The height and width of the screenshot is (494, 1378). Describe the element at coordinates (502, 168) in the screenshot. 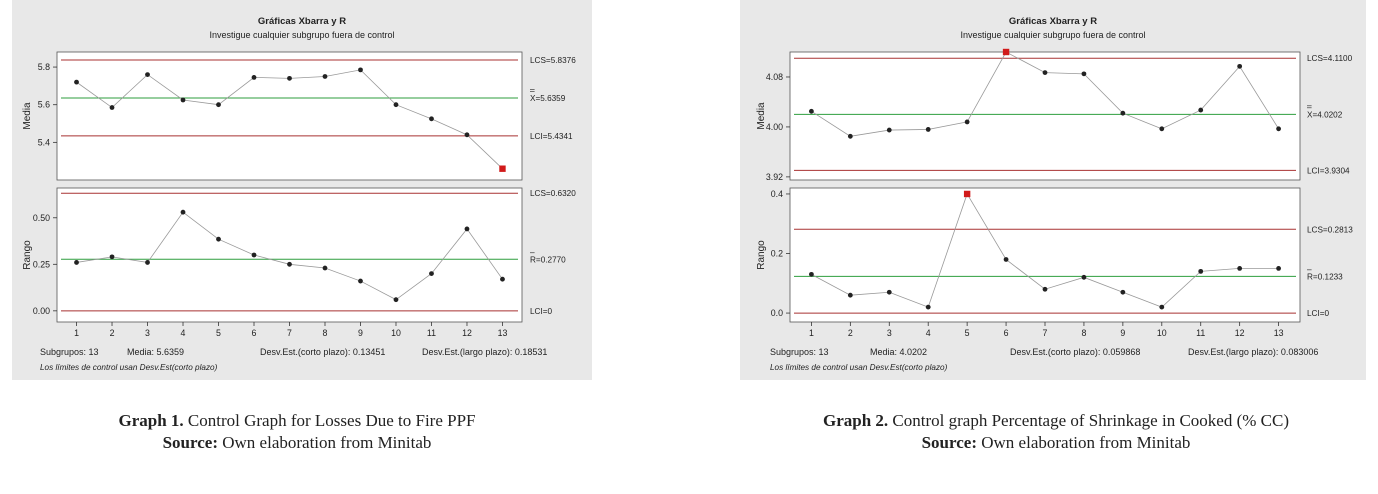

I see `c1-xbar-out-of-control-point` at that location.